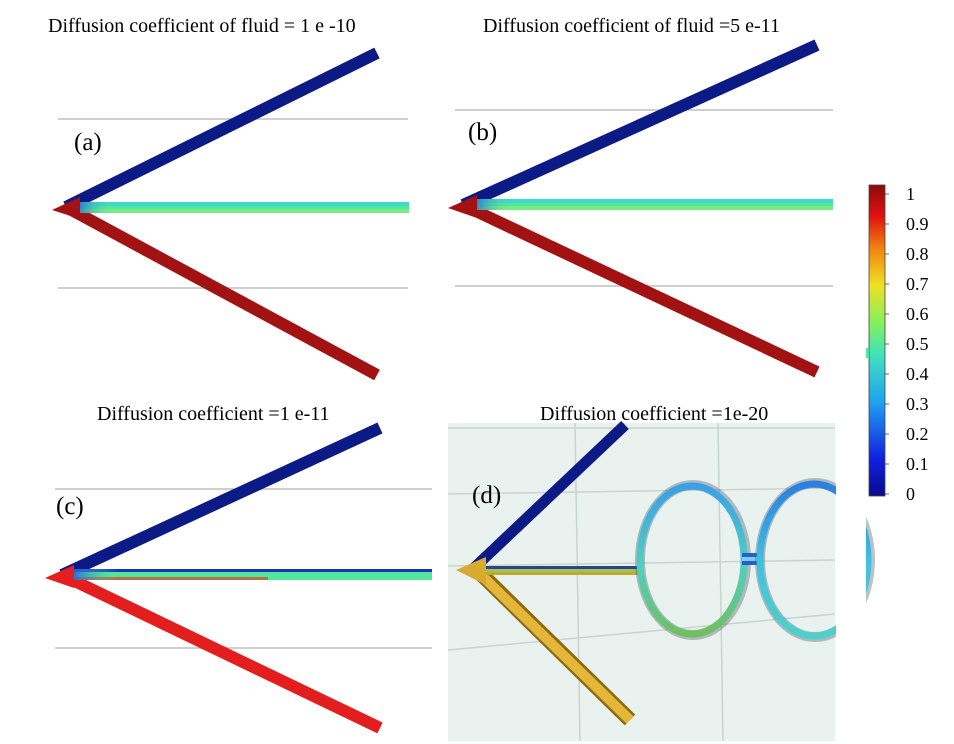 This screenshot has width=954, height=744. I want to click on panel-a-upper-inlet-channel, so click(221, 130).